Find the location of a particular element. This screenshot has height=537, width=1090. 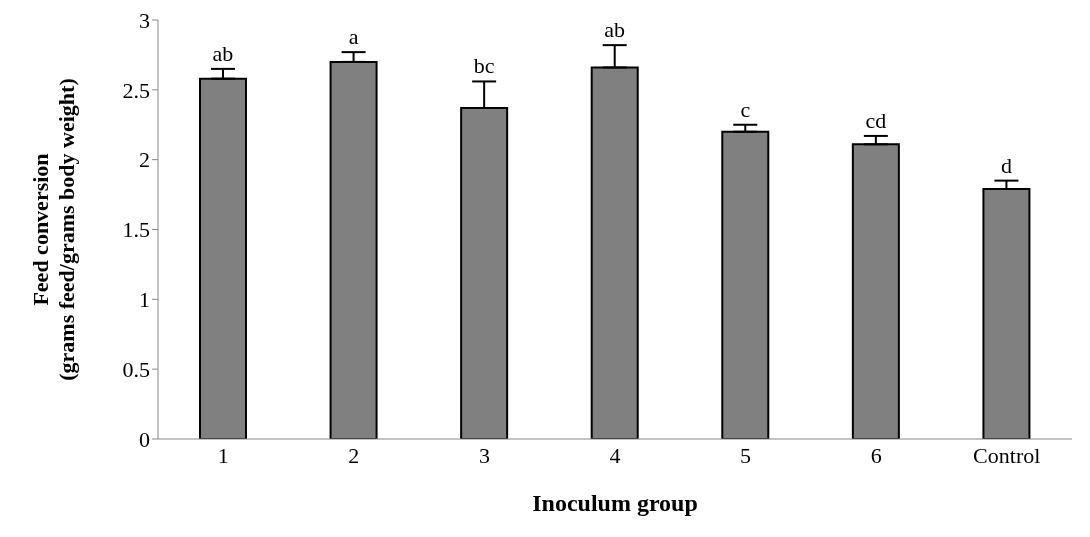

y-tick-label: 2 is located at coordinates (144, 160).